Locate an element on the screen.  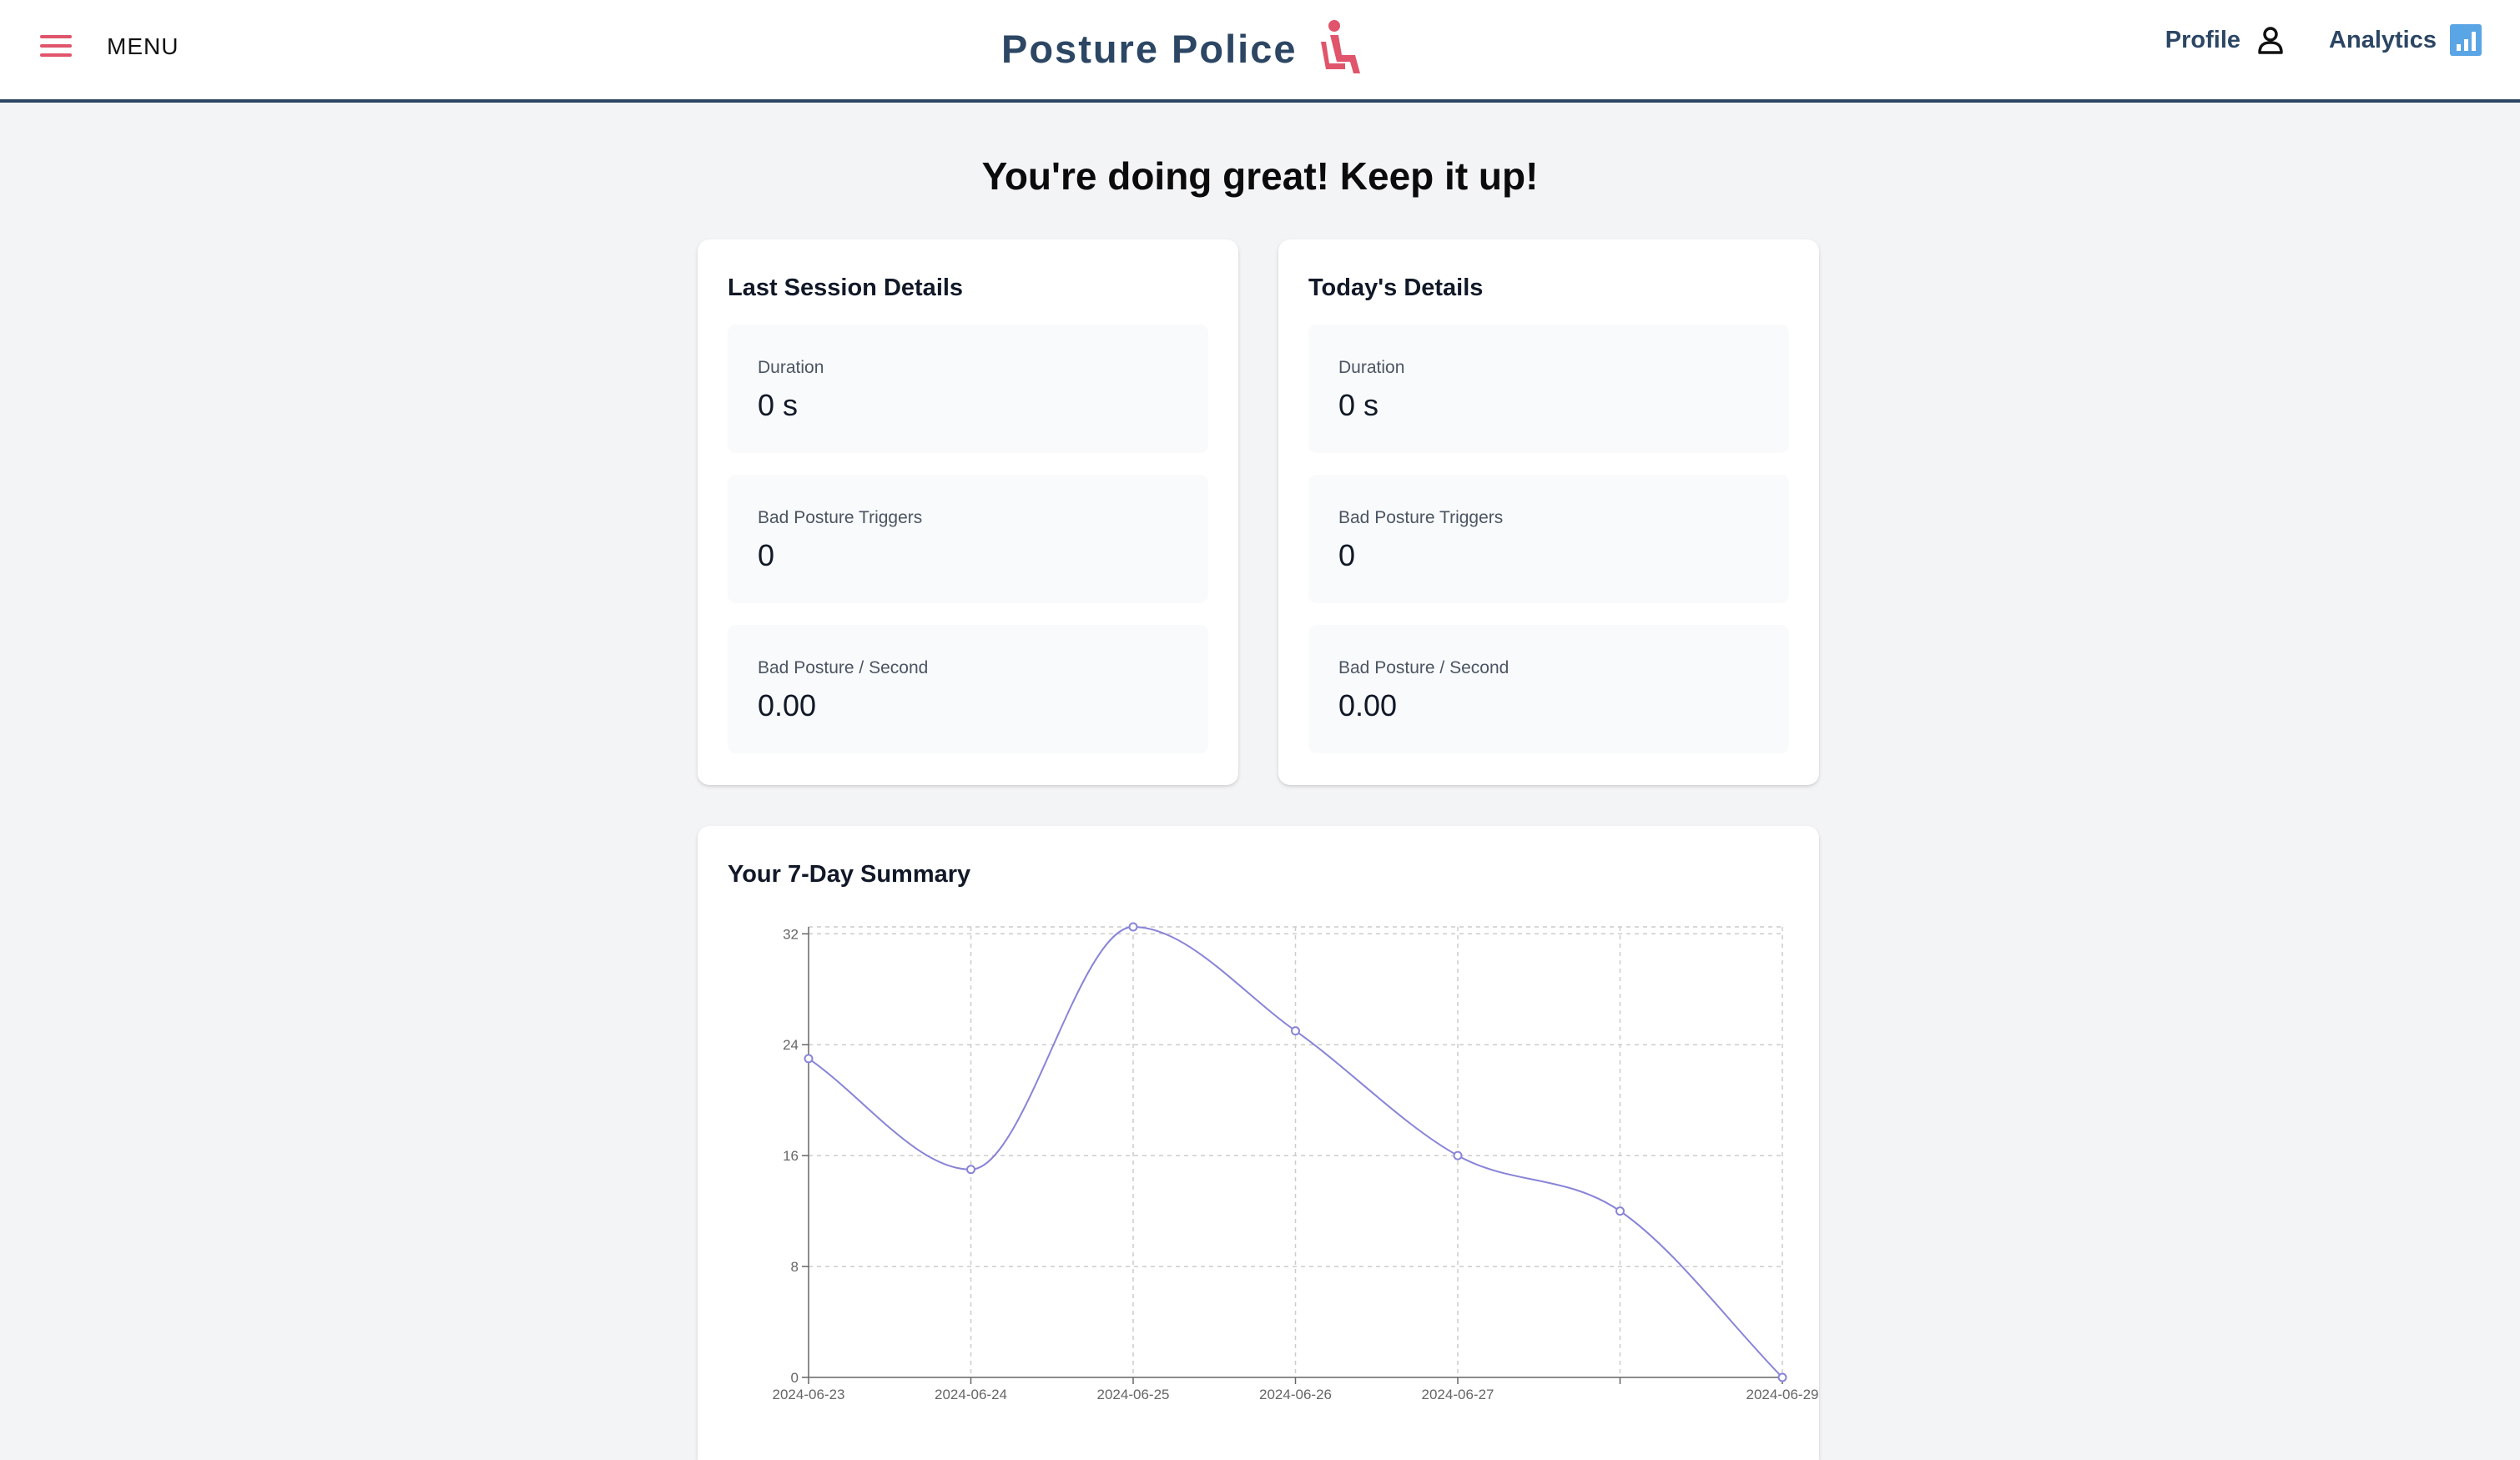
header-nav: Profile Analytics is located at coordinates (2323, 40).